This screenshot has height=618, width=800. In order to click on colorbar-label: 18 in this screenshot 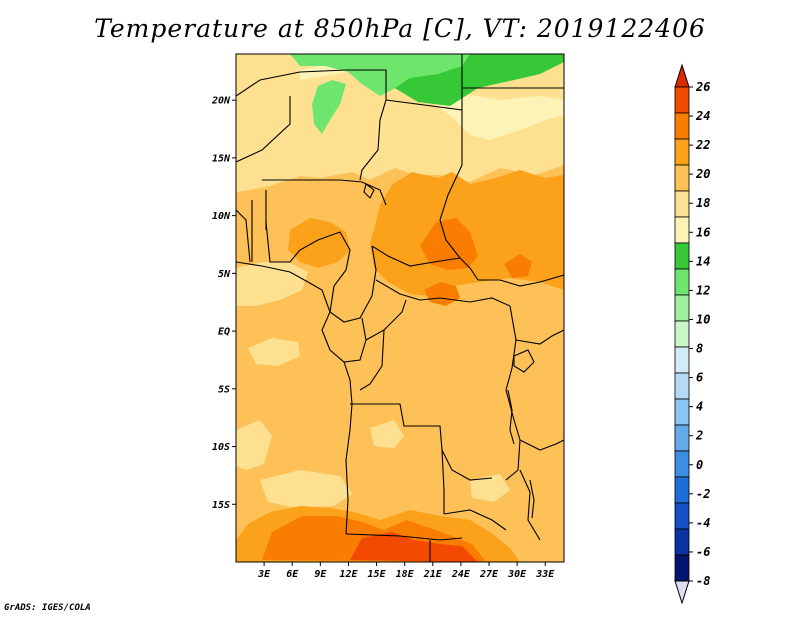, I will do `click(703, 203)`.